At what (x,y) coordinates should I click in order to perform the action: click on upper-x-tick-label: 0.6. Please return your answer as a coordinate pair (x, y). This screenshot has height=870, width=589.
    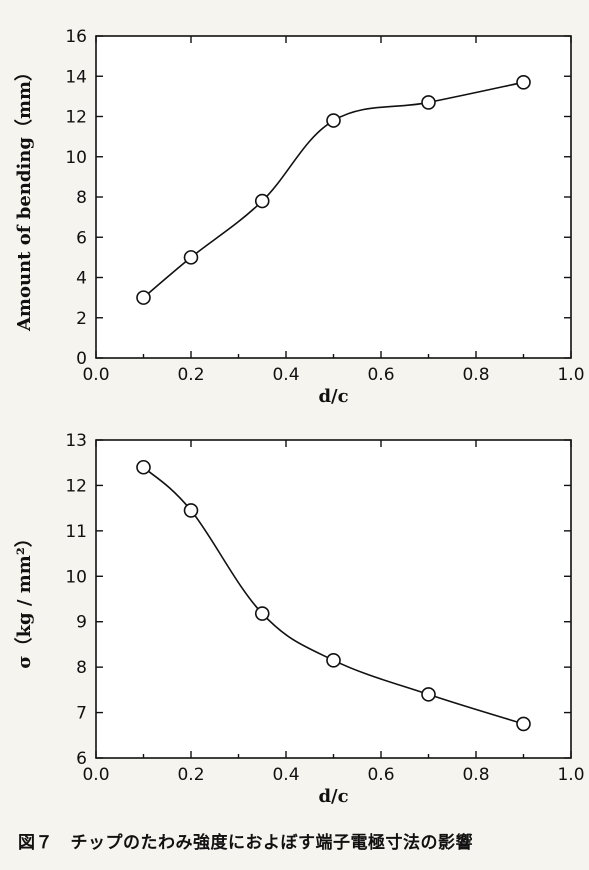
    Looking at the image, I should click on (380, 375).